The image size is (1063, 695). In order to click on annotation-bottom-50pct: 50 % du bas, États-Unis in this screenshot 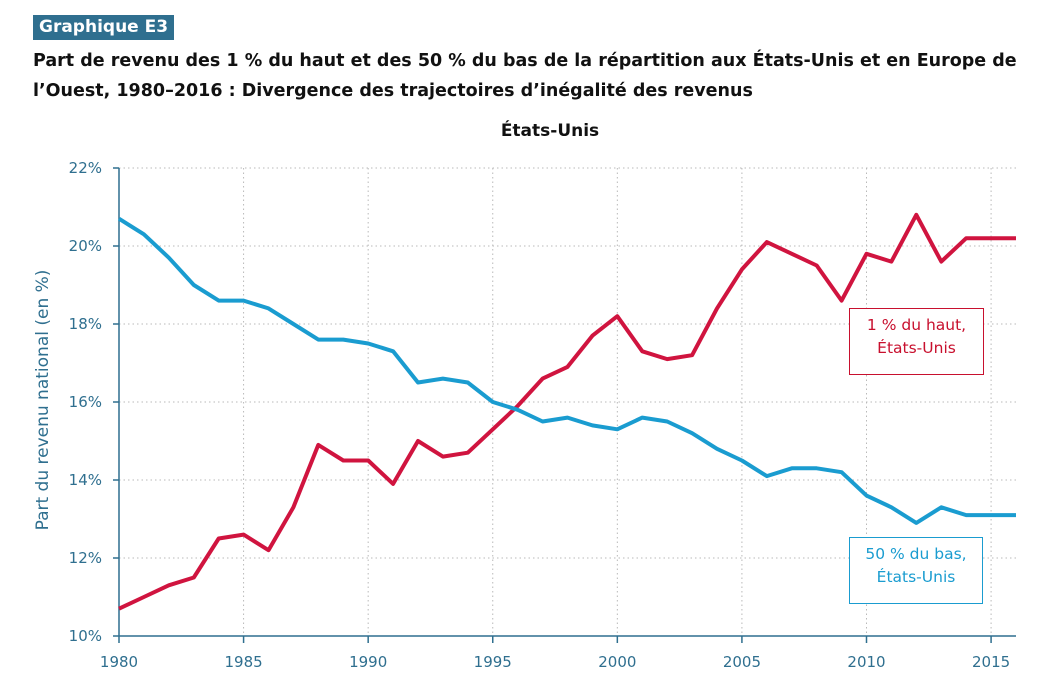, I will do `click(916, 570)`.